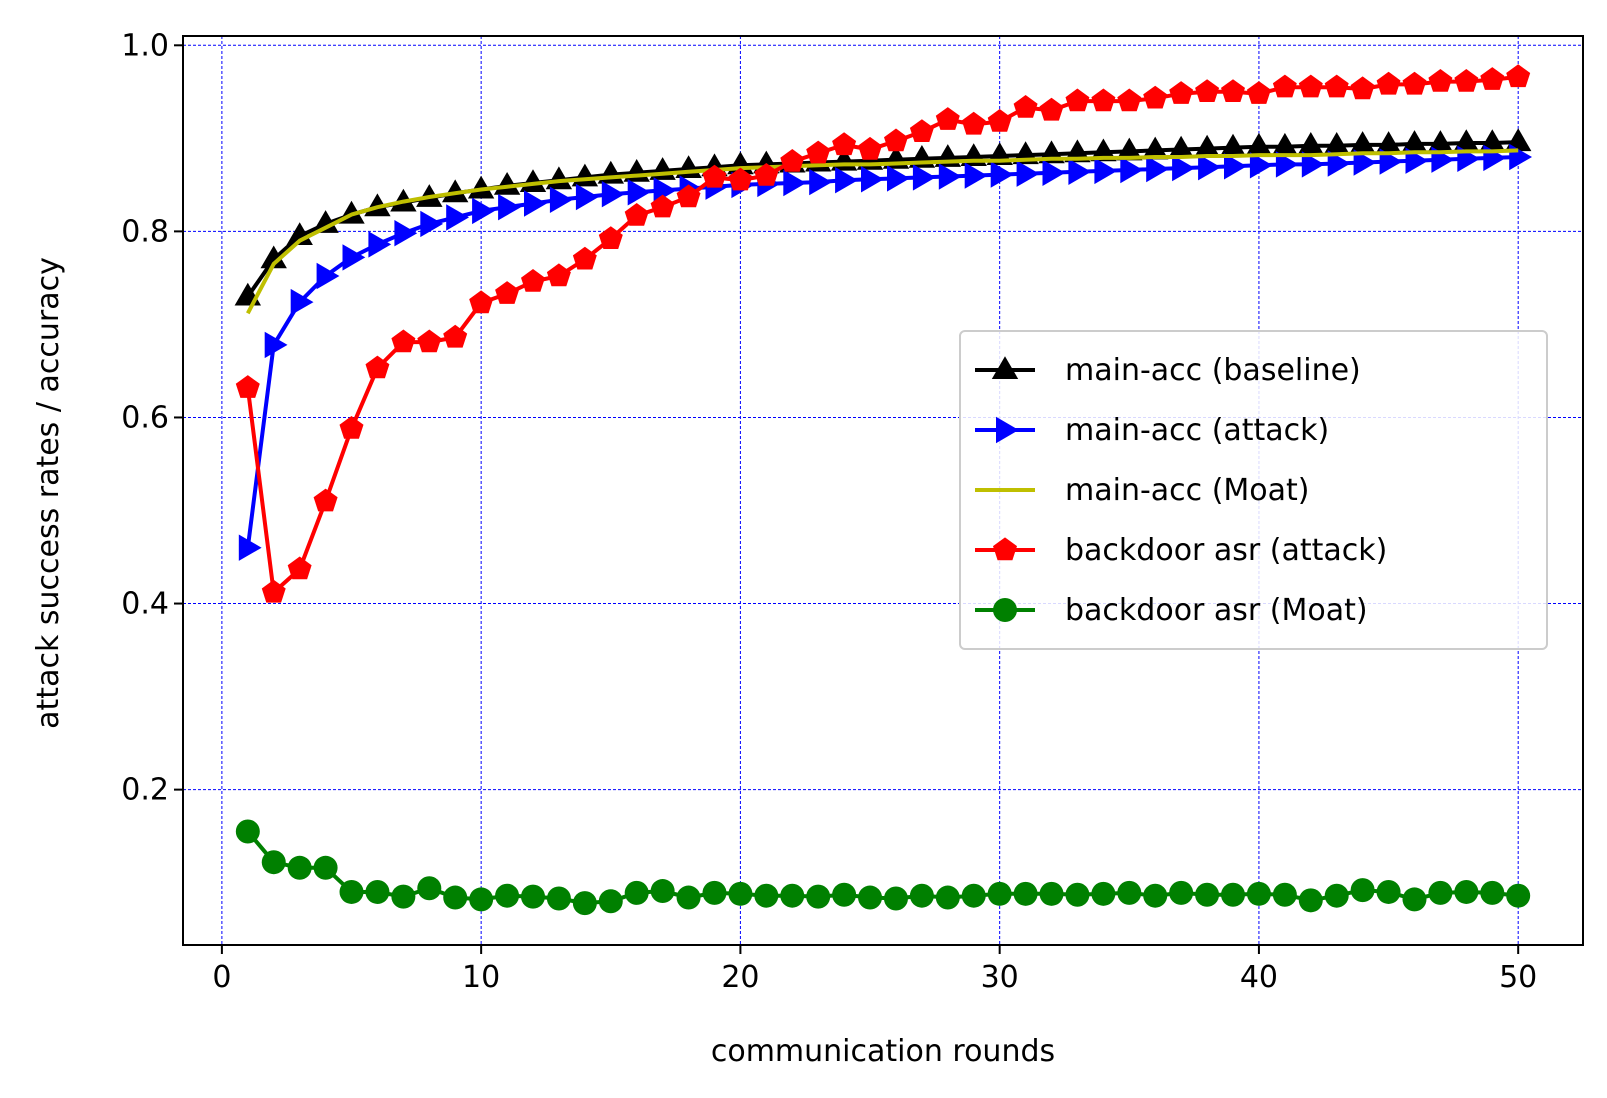 The height and width of the screenshot is (1098, 1607). What do you see at coordinates (1518, 977) in the screenshot?
I see `x-tick-label: 50` at bounding box center [1518, 977].